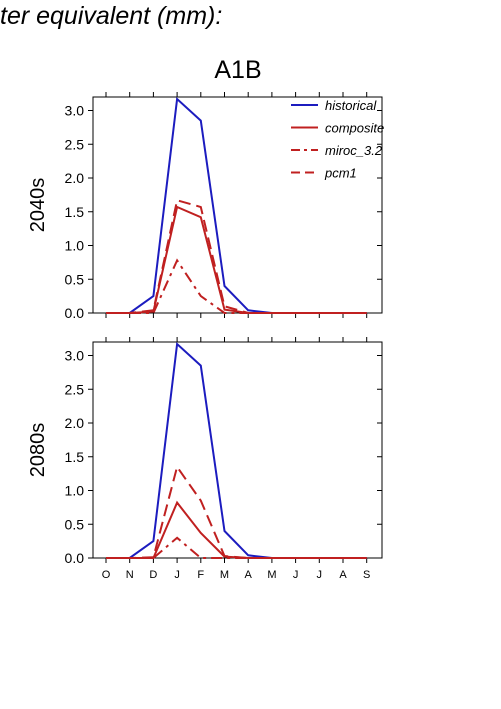 The image size is (501, 709). Describe the element at coordinates (354, 128) in the screenshot. I see `legend-label: composite` at that location.